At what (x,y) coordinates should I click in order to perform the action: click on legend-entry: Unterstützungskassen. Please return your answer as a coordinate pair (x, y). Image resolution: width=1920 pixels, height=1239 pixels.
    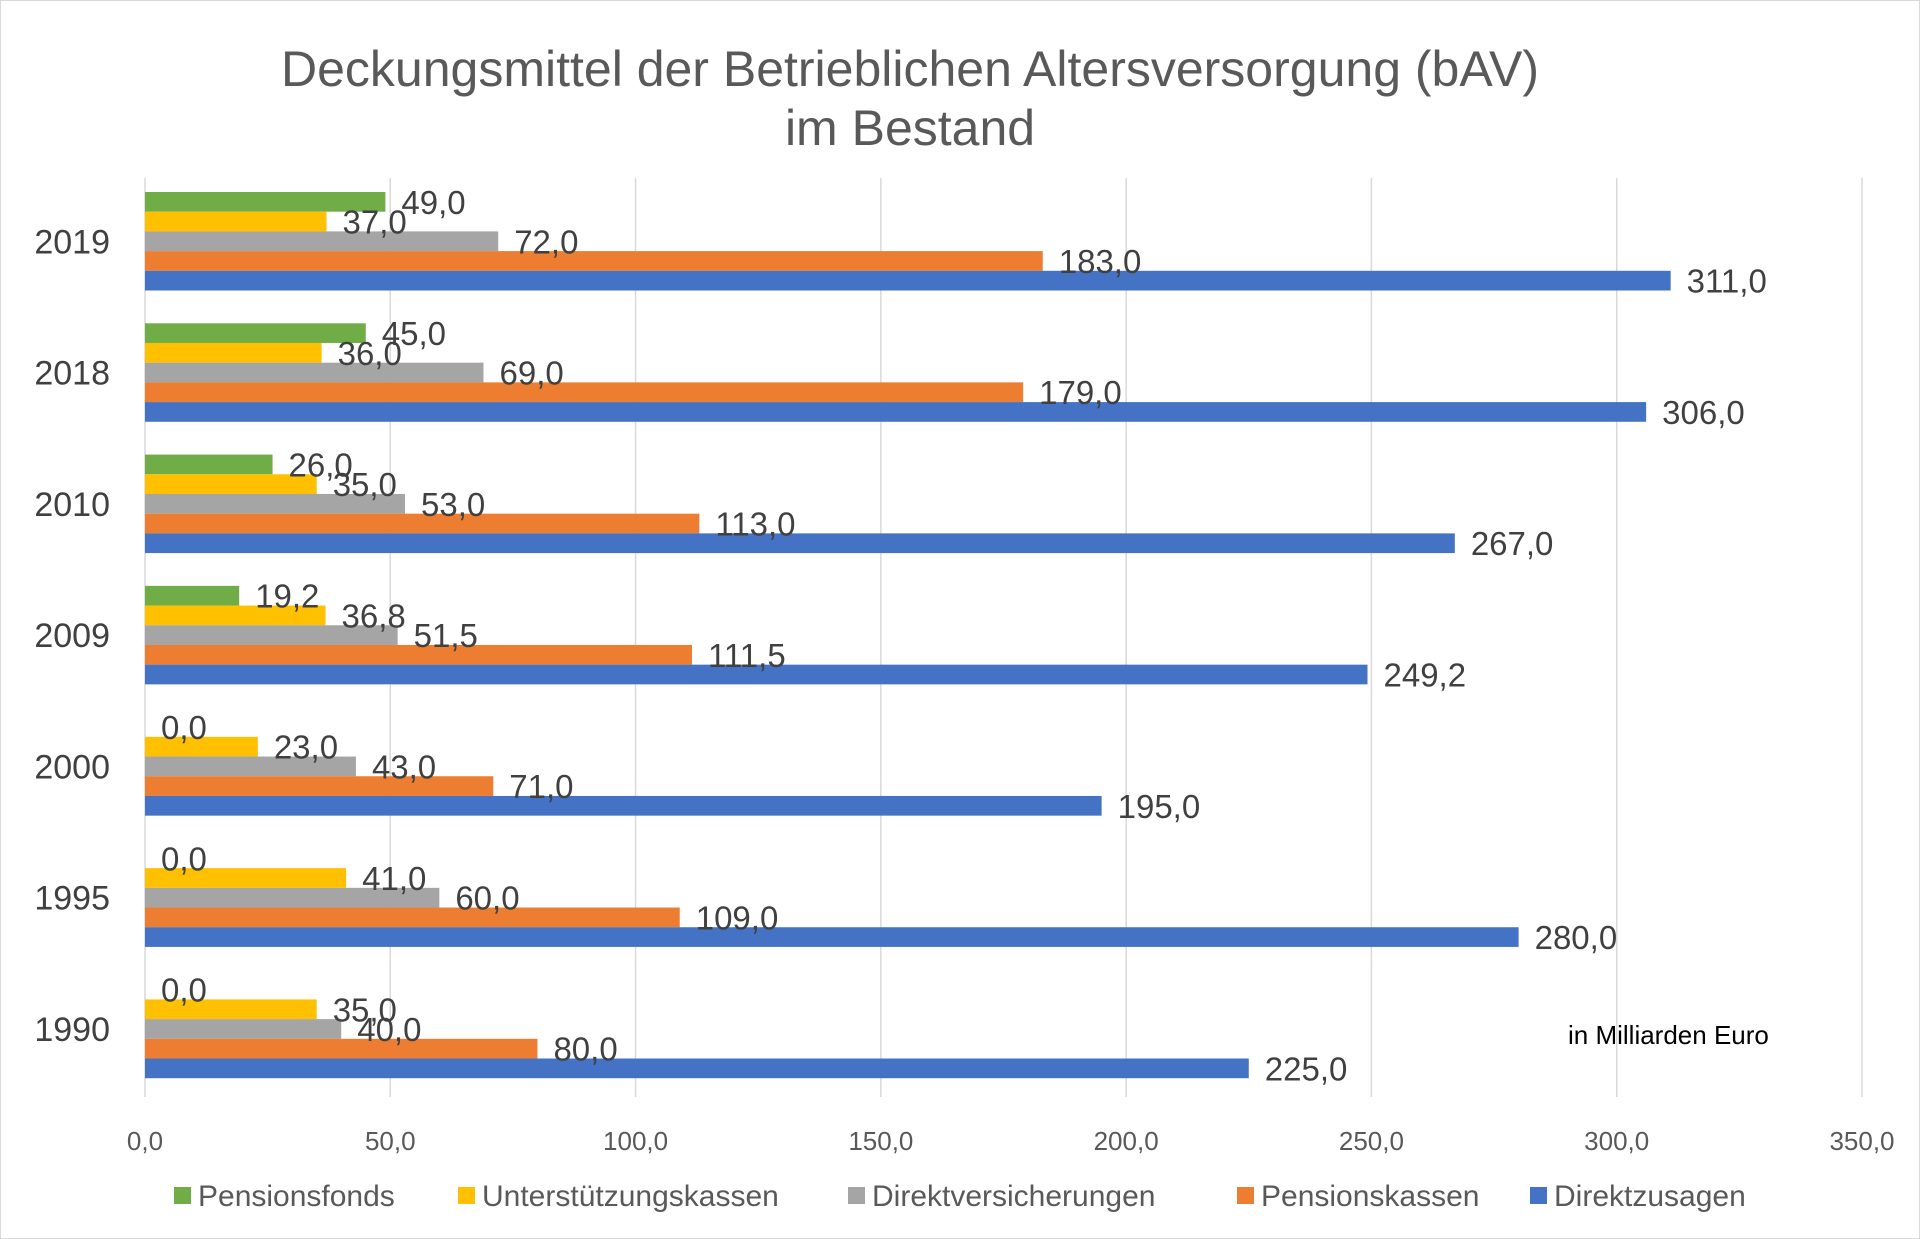
    Looking at the image, I should click on (630, 1196).